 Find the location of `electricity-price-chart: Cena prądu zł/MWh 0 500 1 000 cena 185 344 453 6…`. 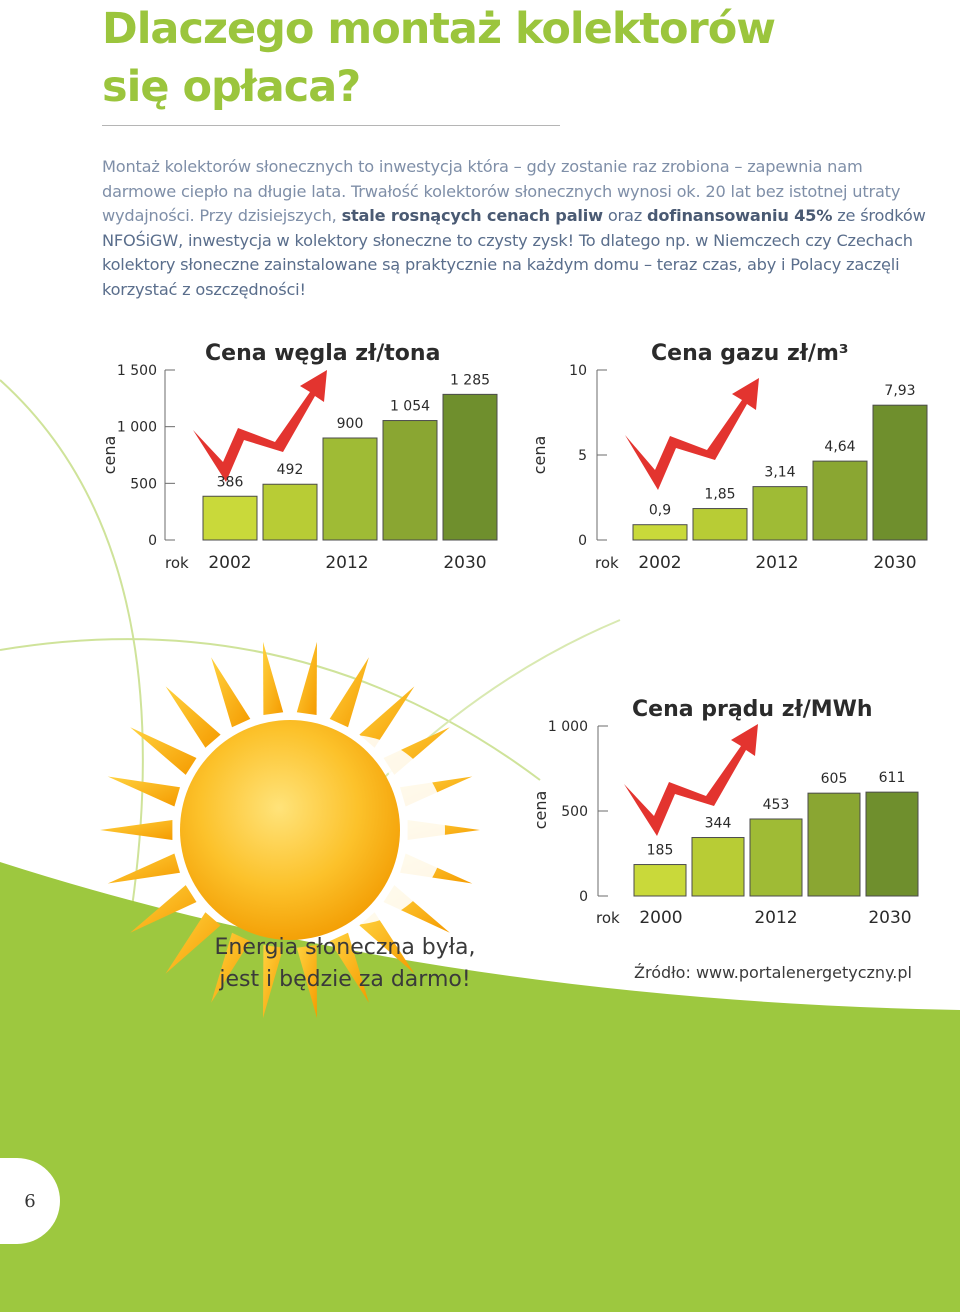

electricity-price-chart: Cena prądu zł/MWh 0 500 1 000 cena 185 344 453 6… is located at coordinates (730, 815).